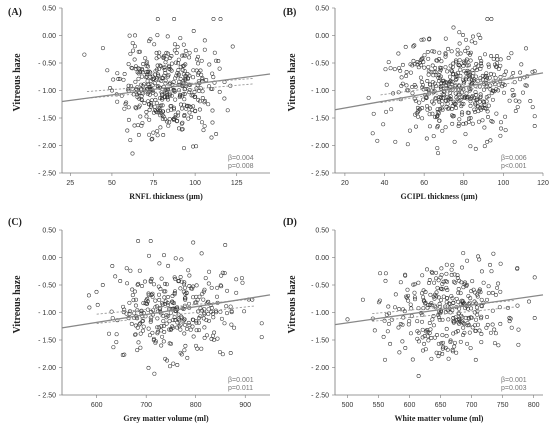  I want to click on y-tick-label: 0.00, so click(322, 36).